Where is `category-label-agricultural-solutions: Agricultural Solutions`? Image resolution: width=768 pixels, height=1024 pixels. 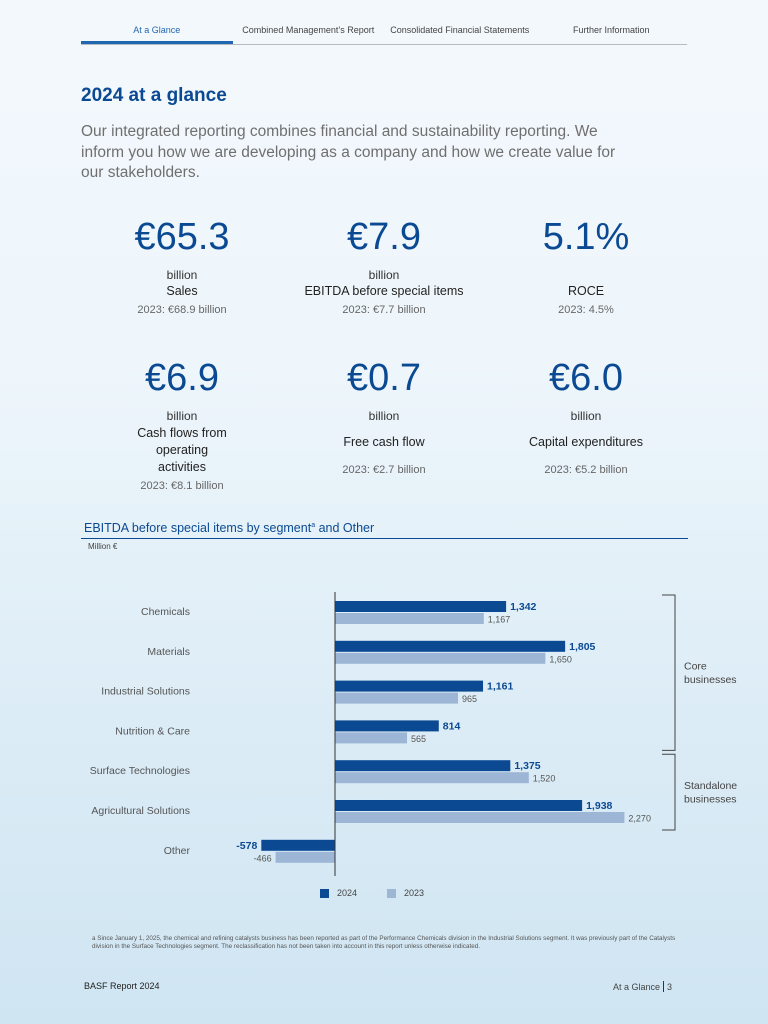 category-label-agricultural-solutions: Agricultural Solutions is located at coordinates (140, 811).